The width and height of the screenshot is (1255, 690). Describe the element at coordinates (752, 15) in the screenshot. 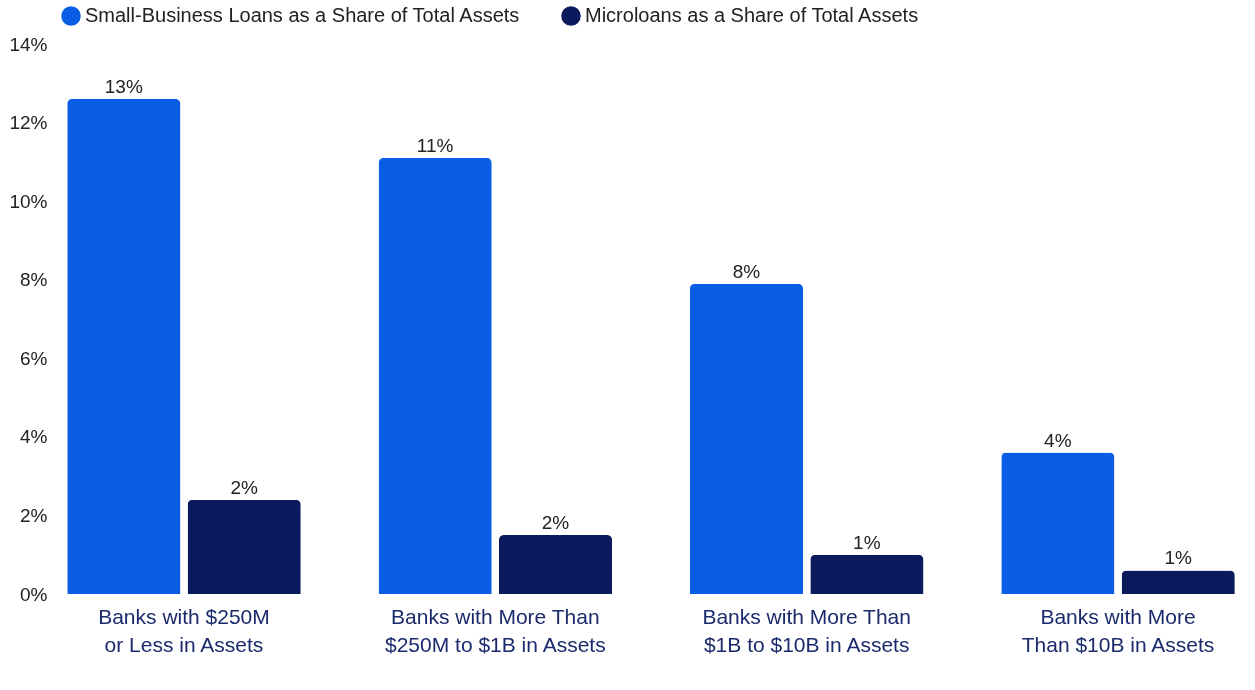

I see `legend-label: Microloans as a Share of Total Assets` at that location.